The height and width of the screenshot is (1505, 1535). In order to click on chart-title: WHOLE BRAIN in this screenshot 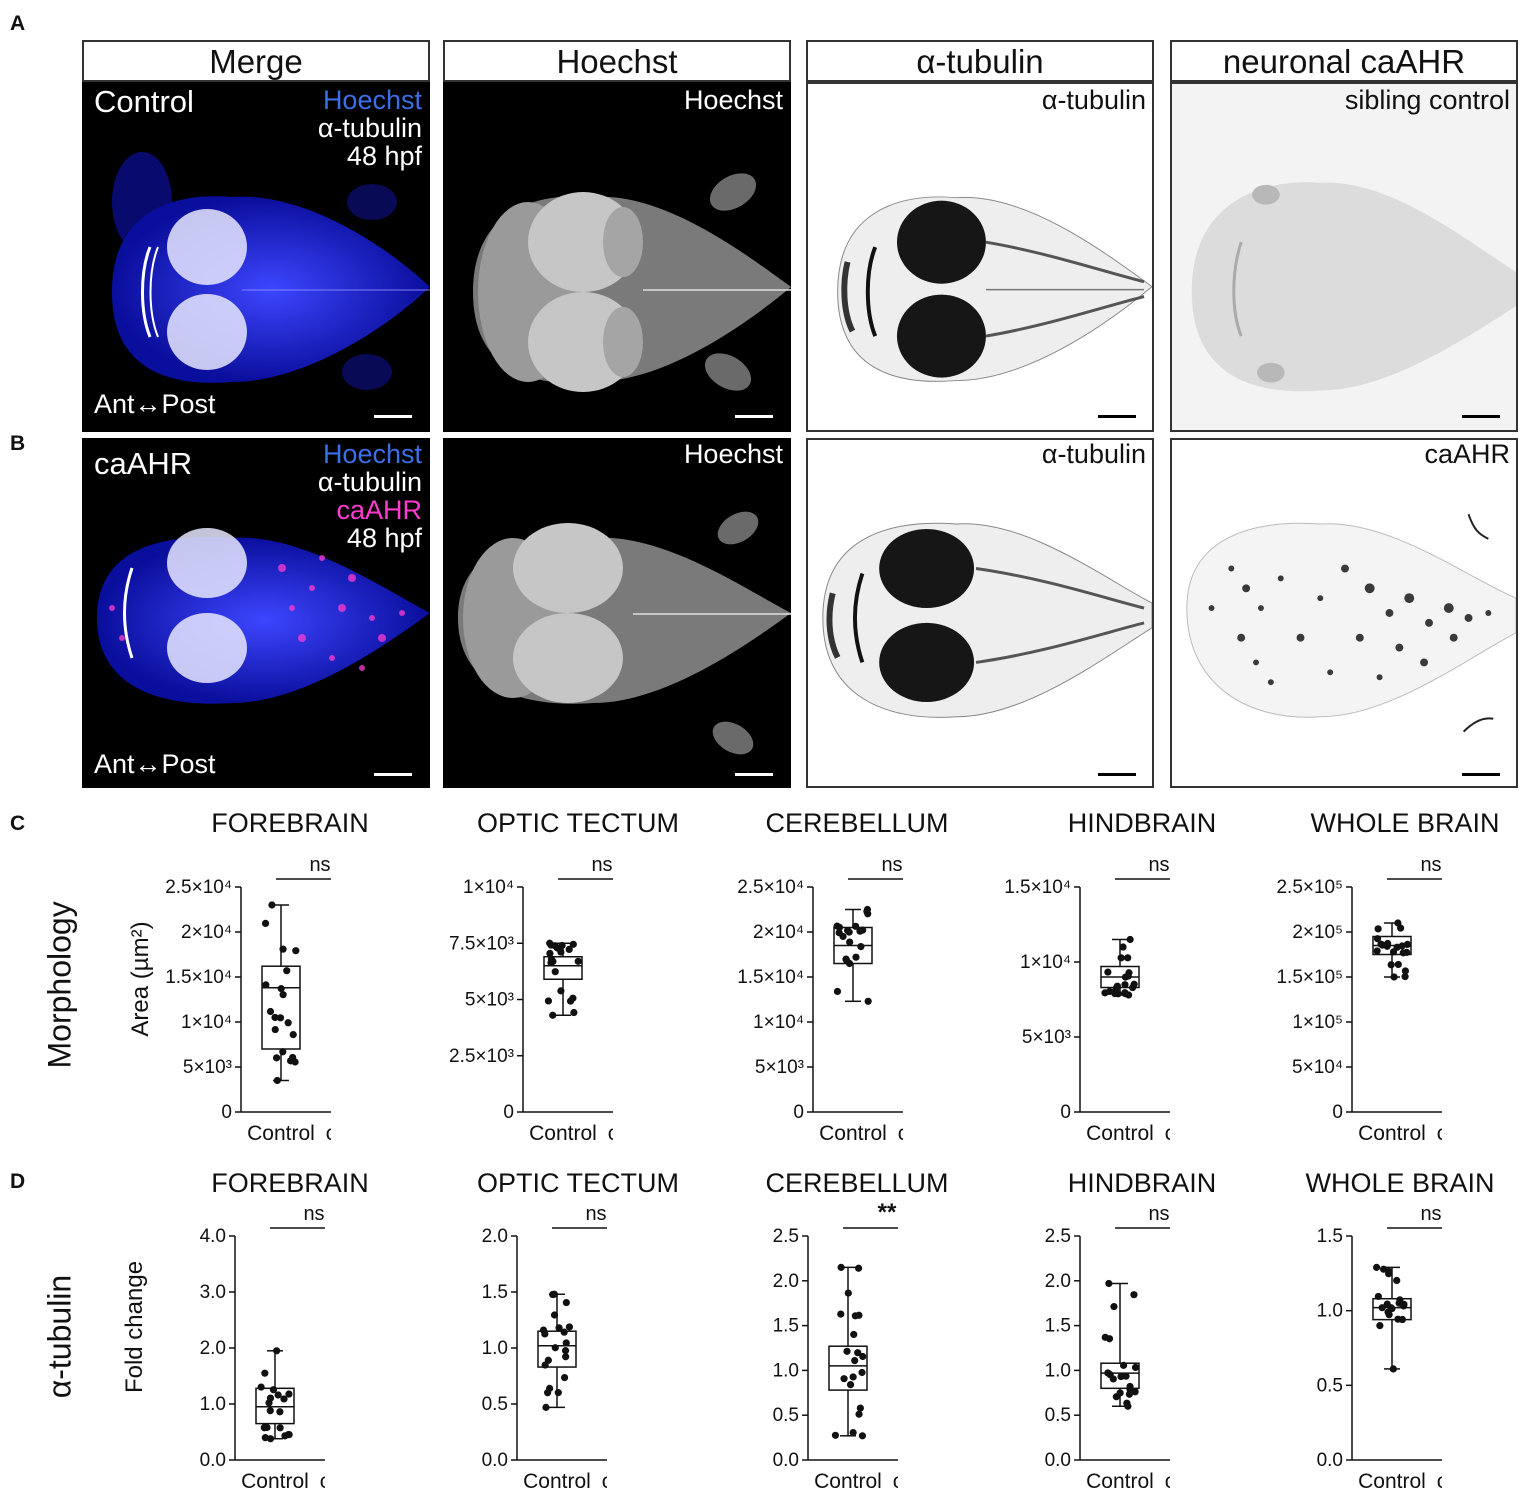, I will do `click(1405, 823)`.